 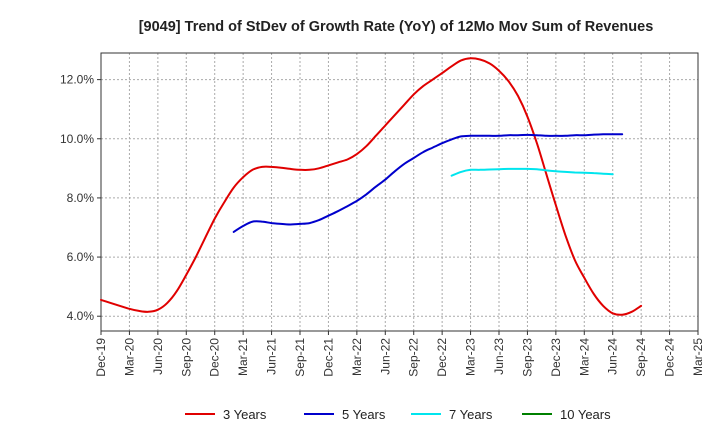 What do you see at coordinates (414, 357) in the screenshot?
I see `x-tick-label: Sep-22` at bounding box center [414, 357].